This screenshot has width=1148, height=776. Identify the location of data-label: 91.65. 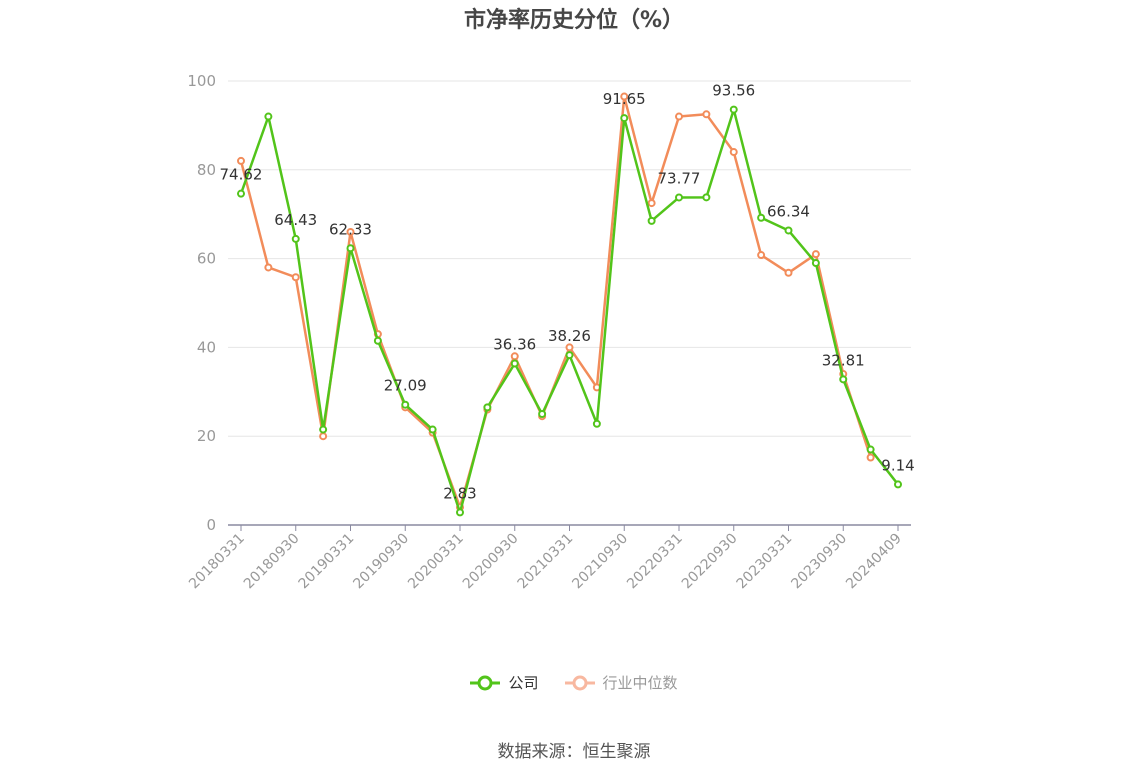
(624, 99).